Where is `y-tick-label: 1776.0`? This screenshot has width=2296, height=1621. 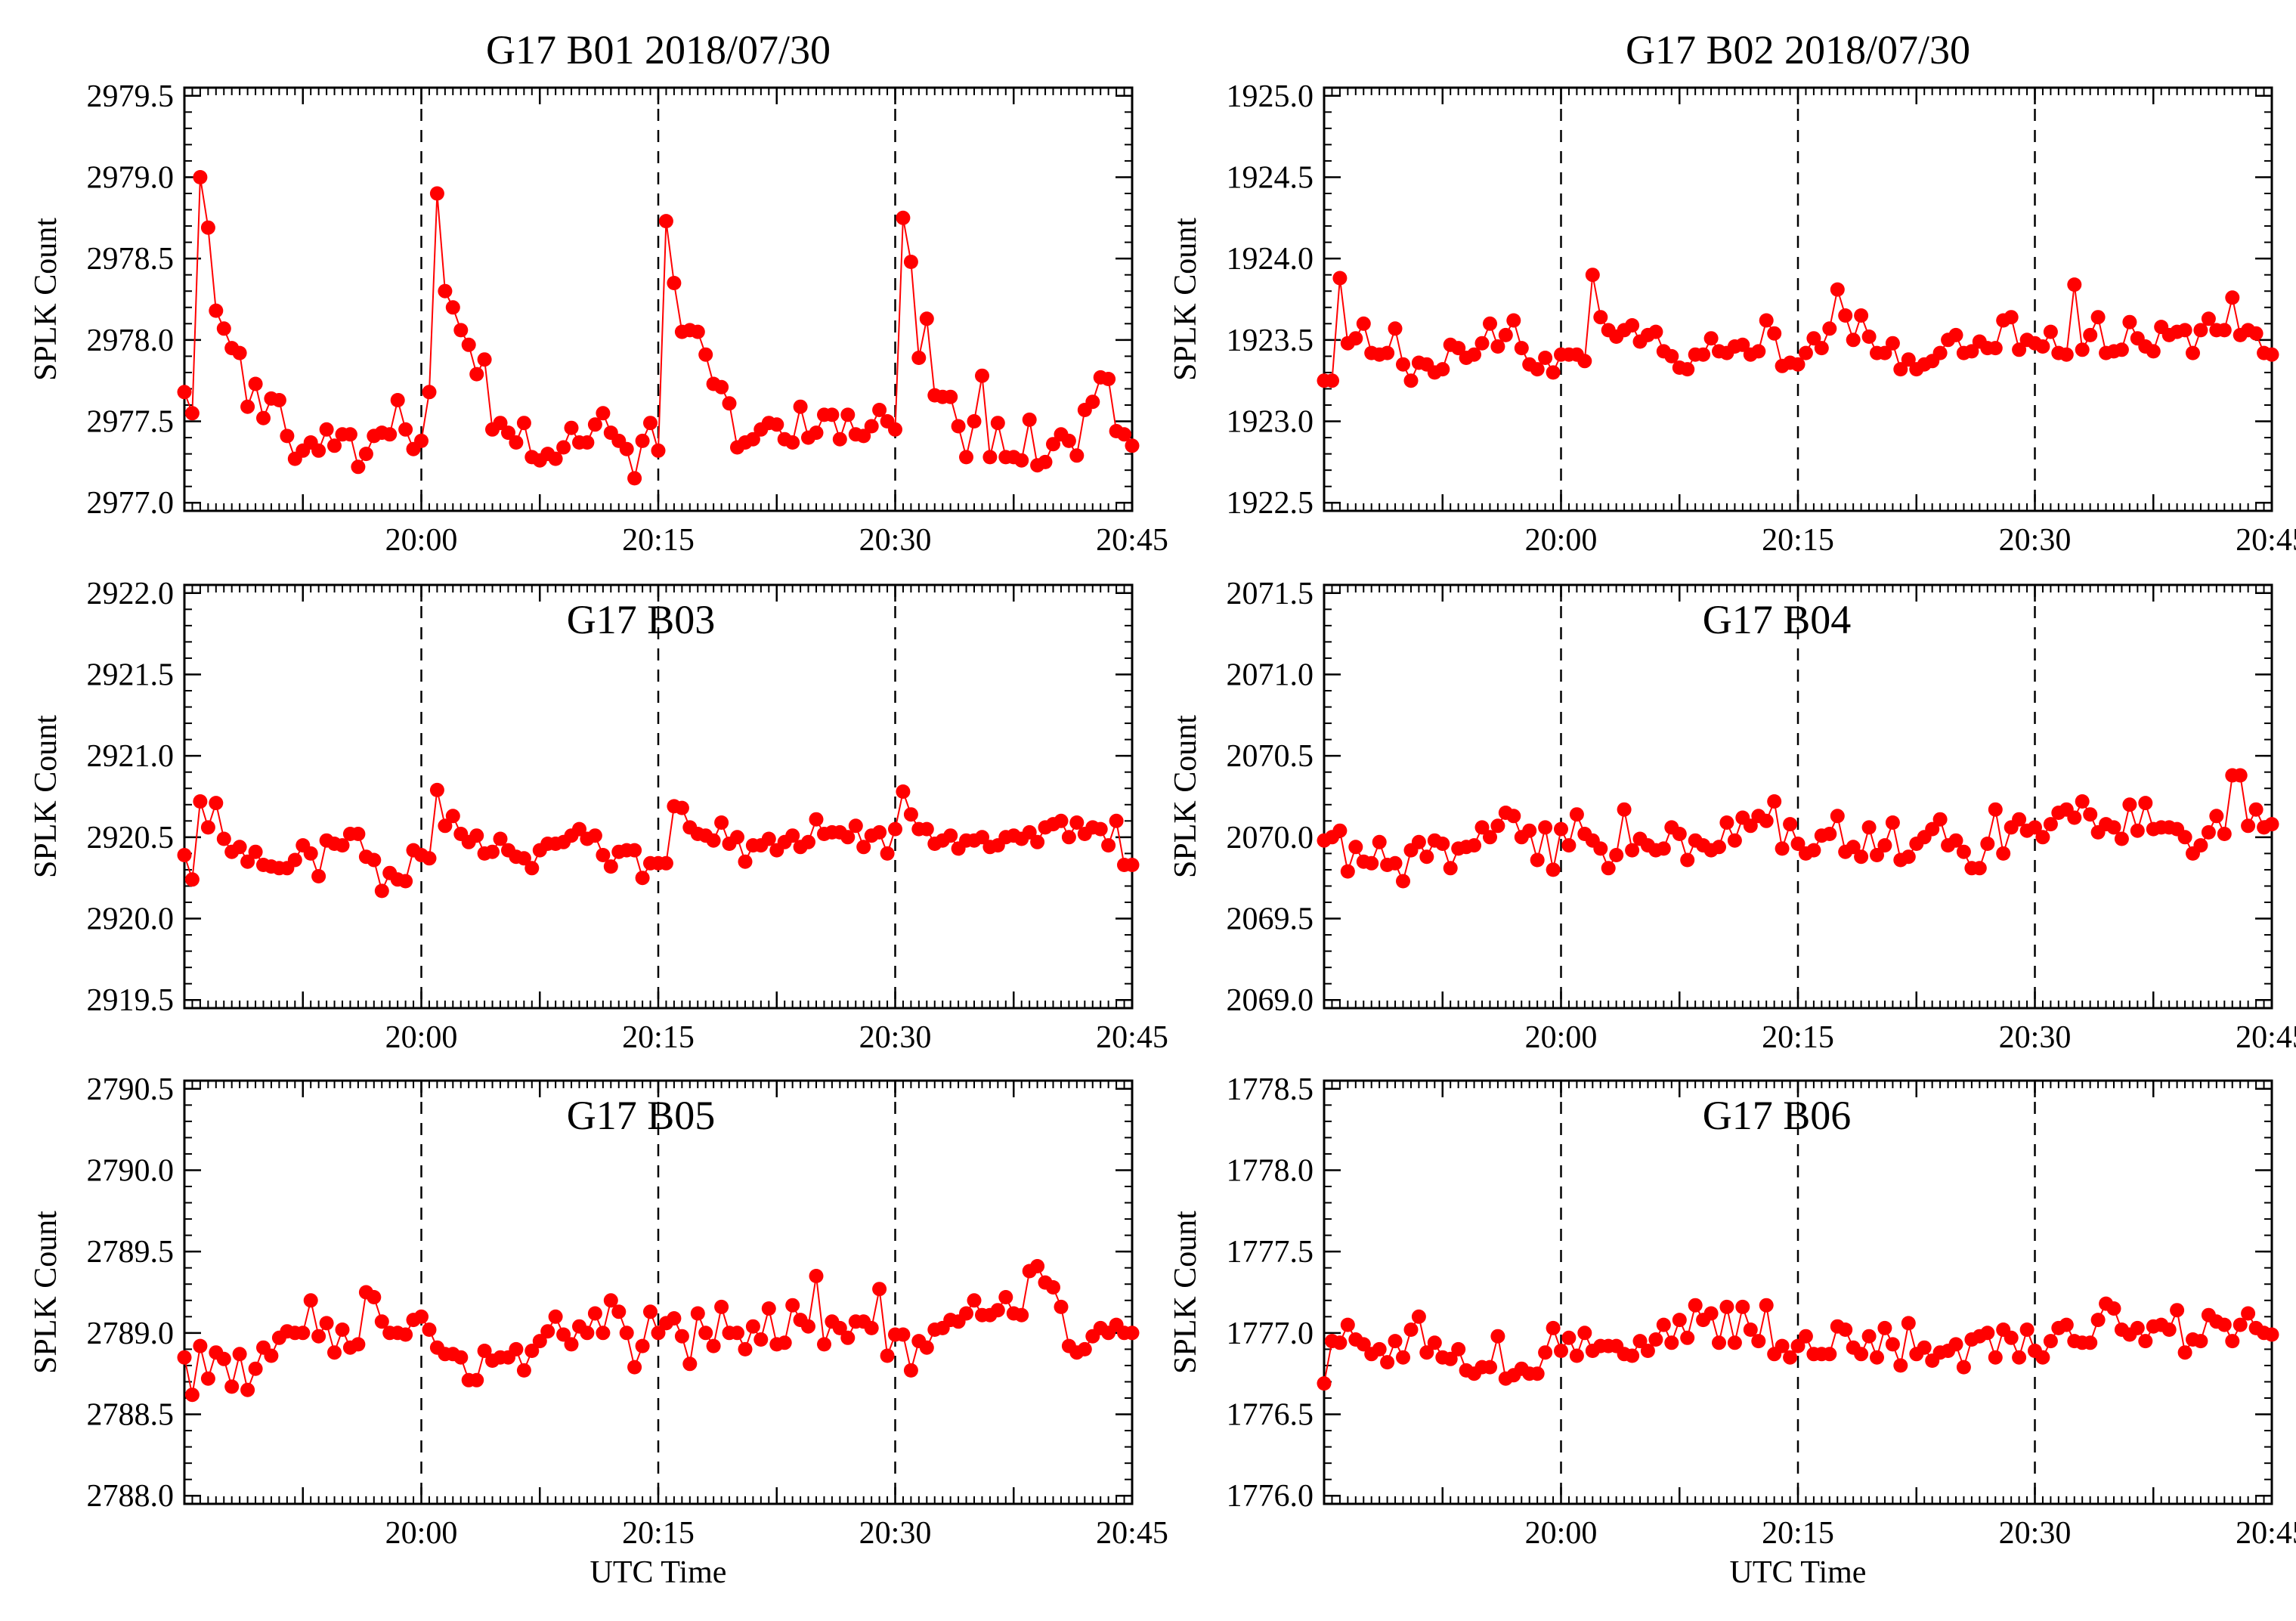
y-tick-label: 1776.0 is located at coordinates (1270, 1496).